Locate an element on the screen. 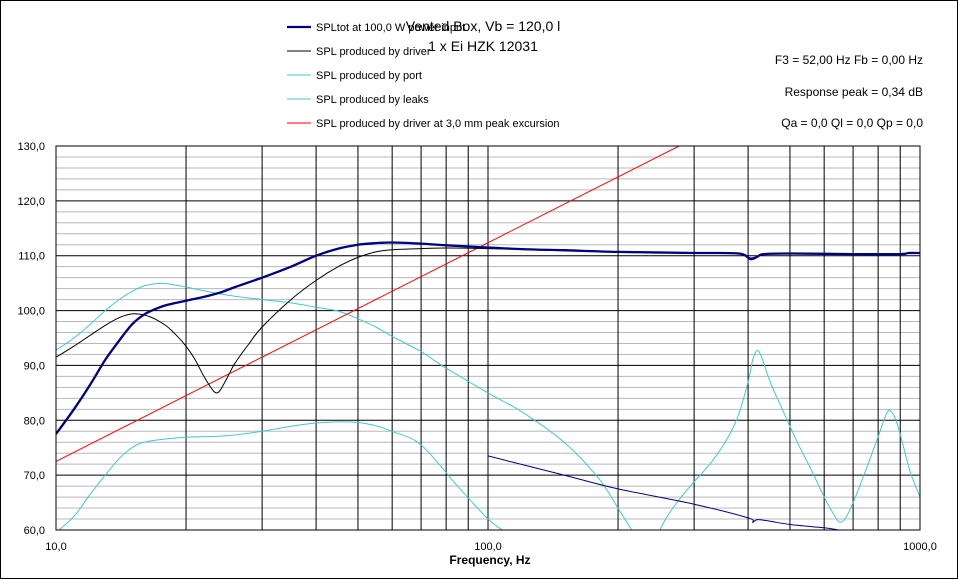  chart-title-line1: Vented Box, Vb = 120,0 l is located at coordinates (483, 26).